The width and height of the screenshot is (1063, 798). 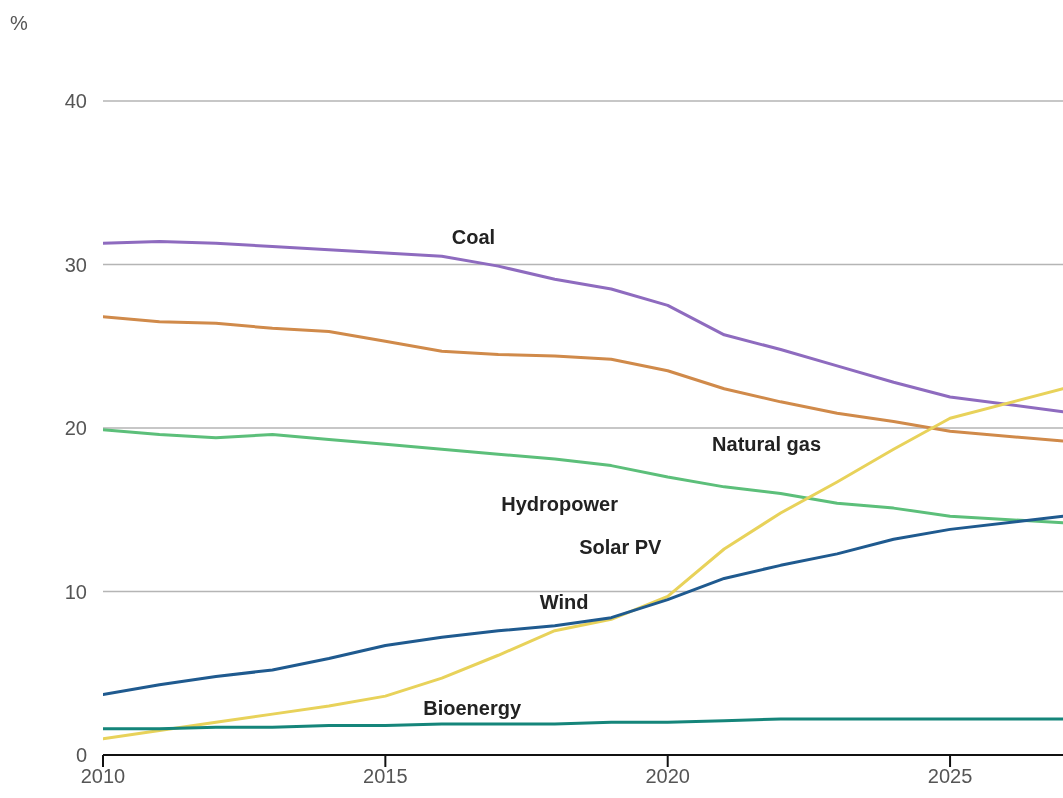 What do you see at coordinates (75, 428) in the screenshot?
I see `y-tick-label: 20` at bounding box center [75, 428].